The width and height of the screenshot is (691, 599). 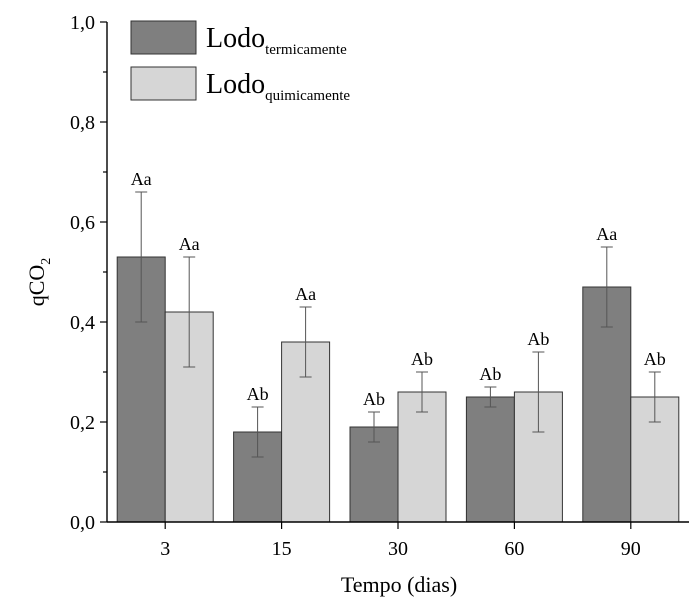 What do you see at coordinates (631, 549) in the screenshot?
I see `x-tick-label-90: 90` at bounding box center [631, 549].